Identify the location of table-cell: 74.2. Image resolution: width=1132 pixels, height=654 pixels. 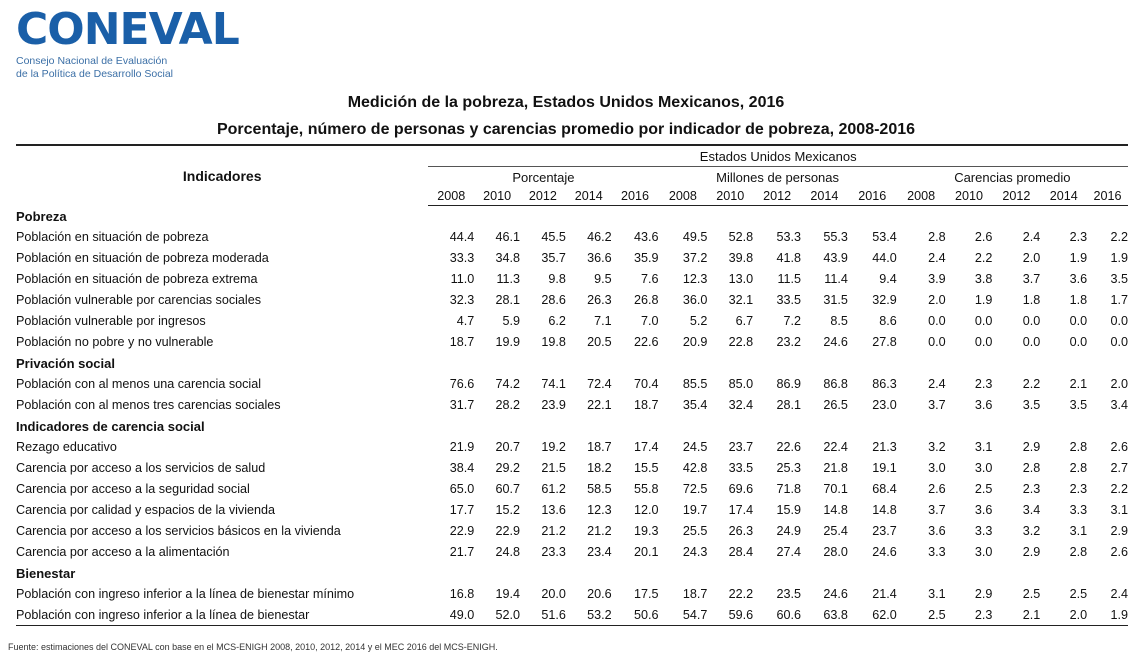
(508, 384).